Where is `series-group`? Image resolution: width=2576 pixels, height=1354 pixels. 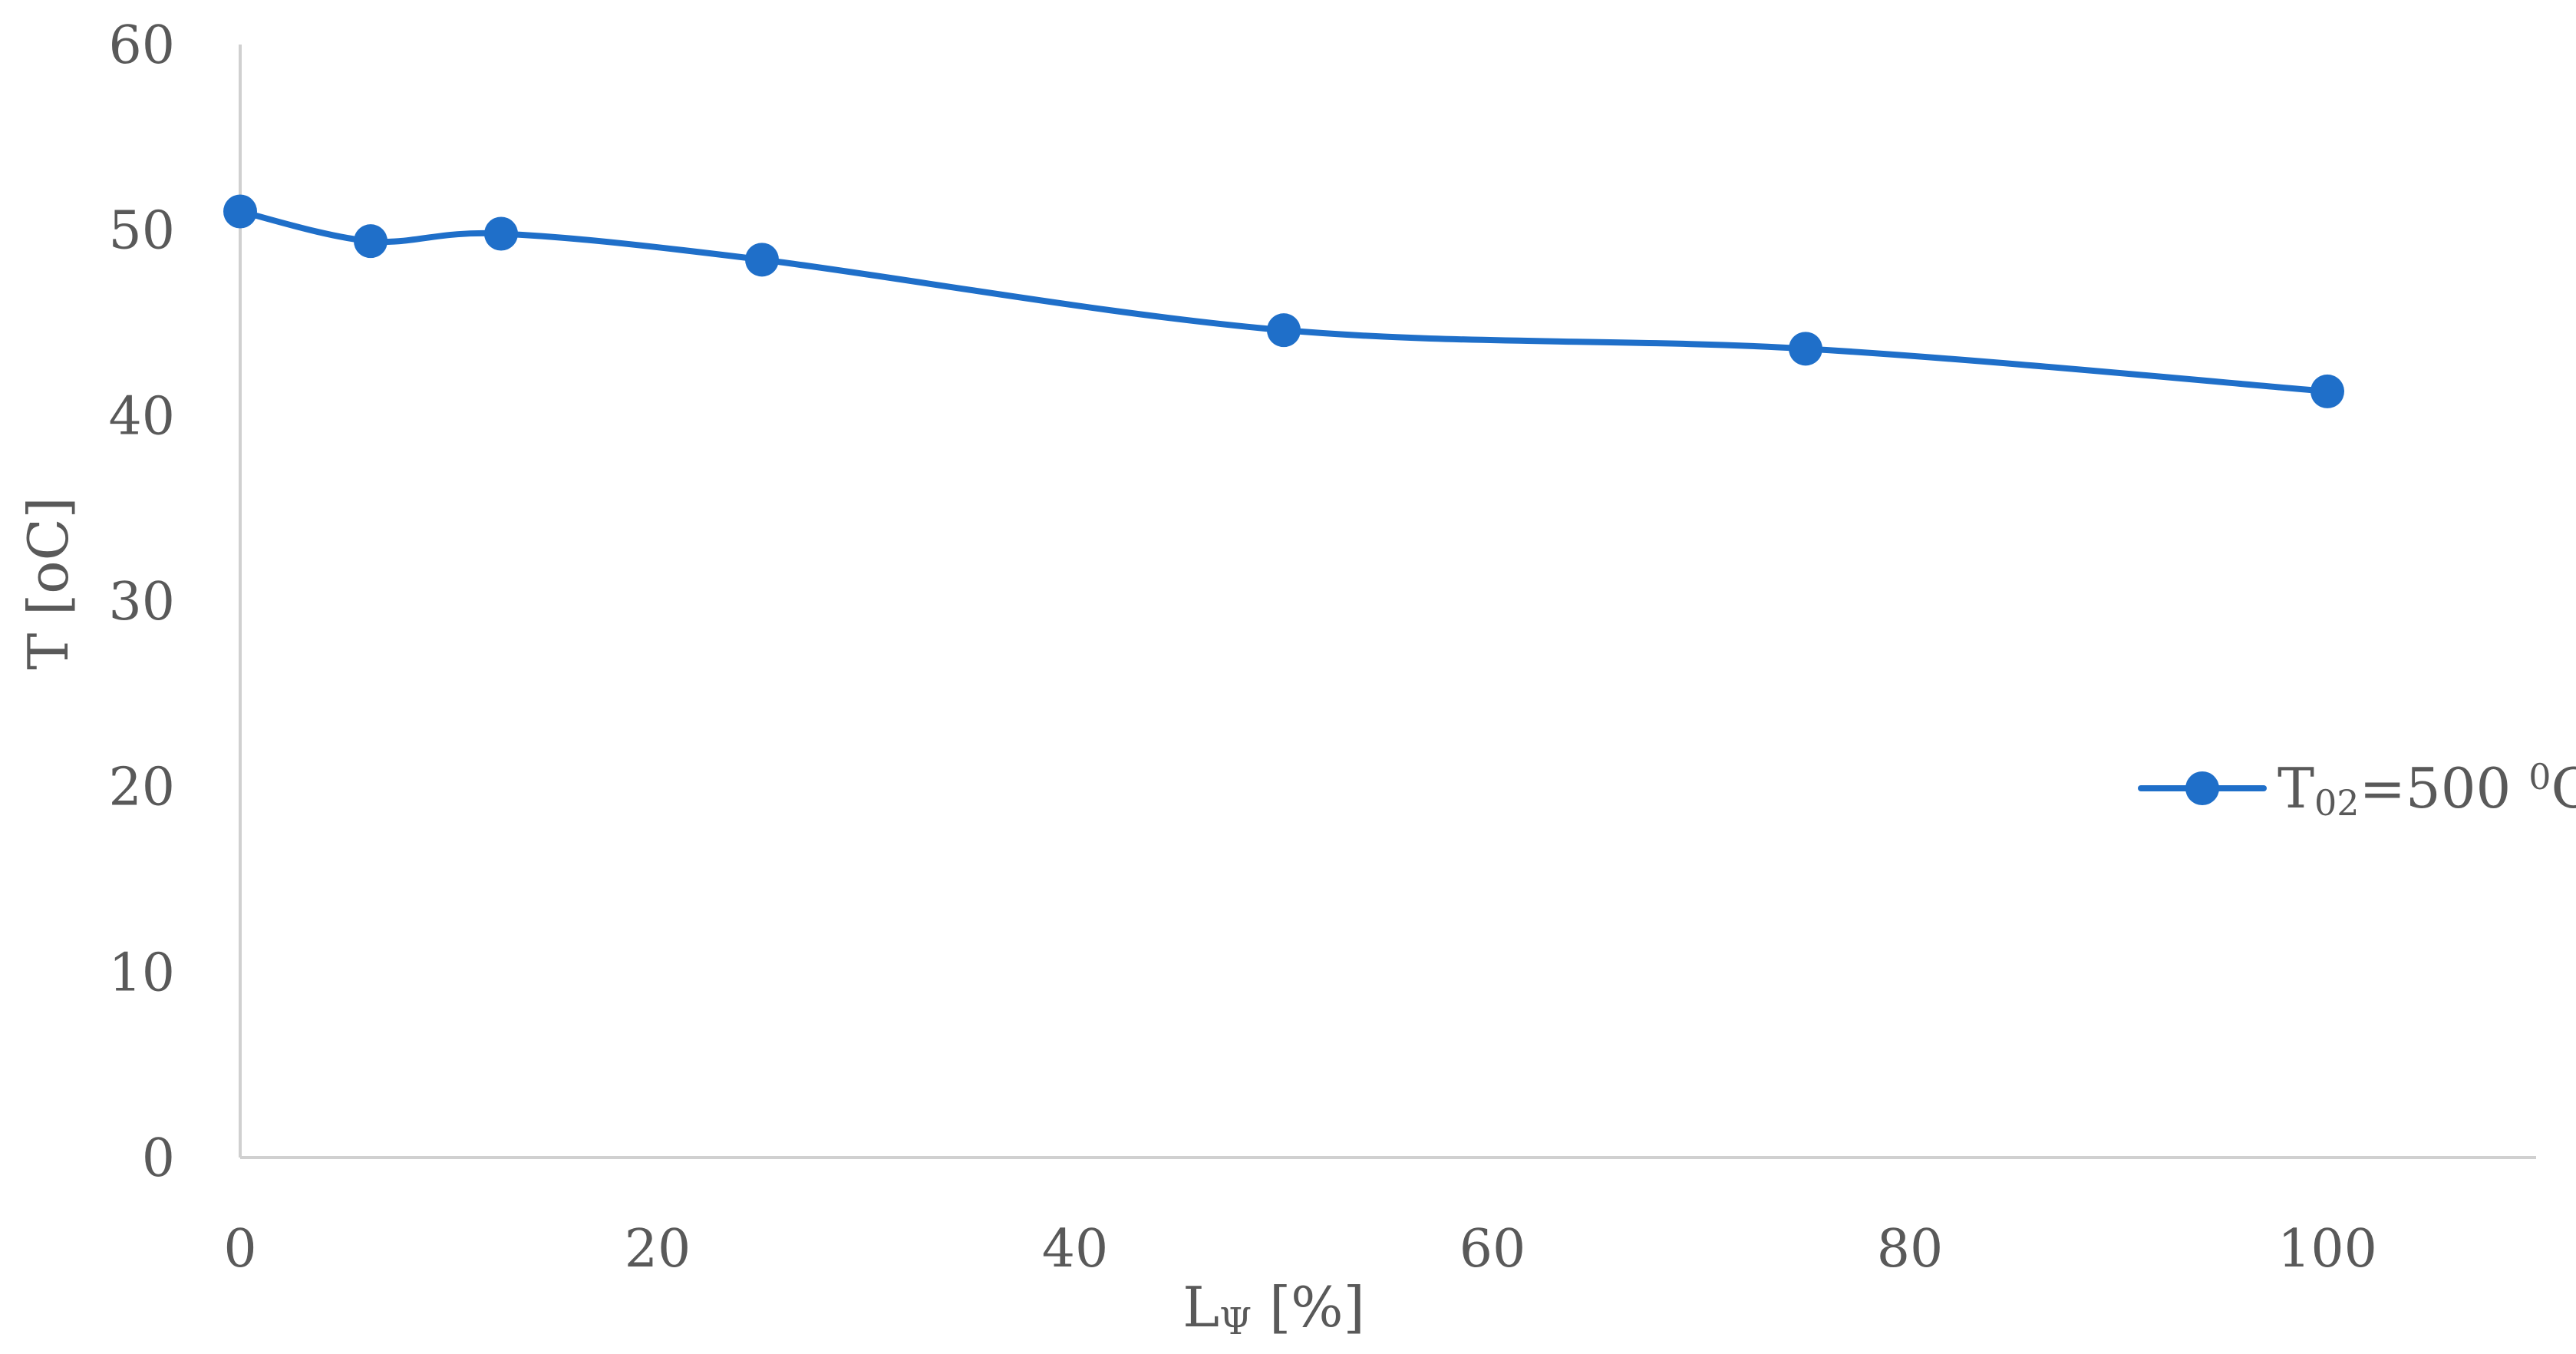 series-group is located at coordinates (1283, 301).